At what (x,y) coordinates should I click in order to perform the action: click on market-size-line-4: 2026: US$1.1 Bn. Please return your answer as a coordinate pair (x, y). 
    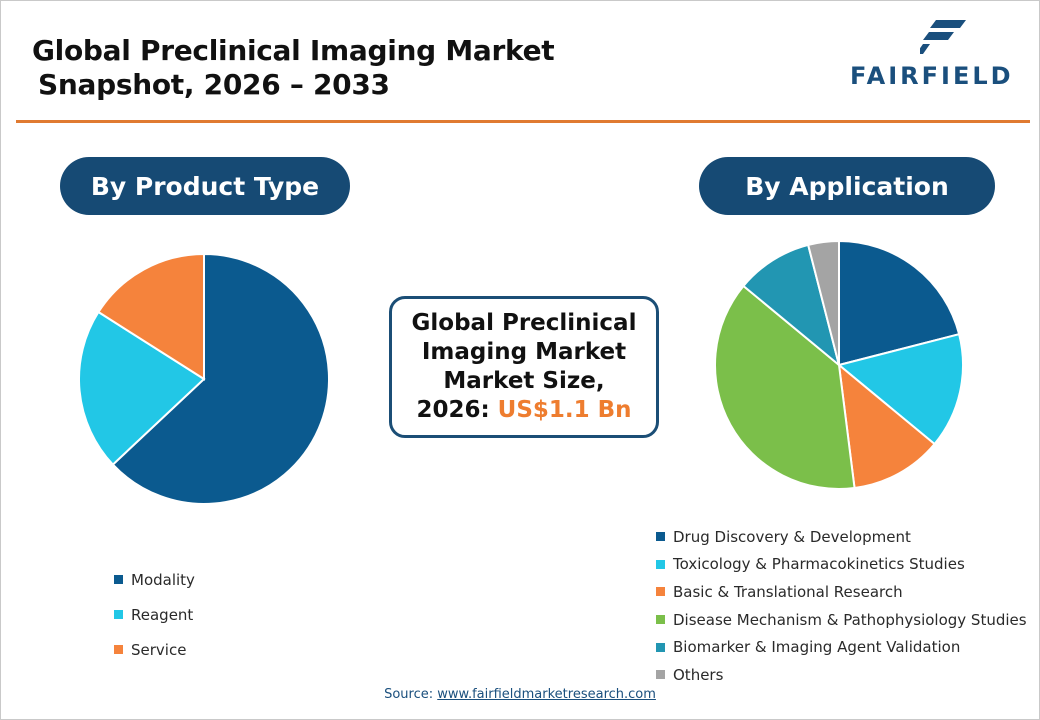
    Looking at the image, I should click on (523, 410).